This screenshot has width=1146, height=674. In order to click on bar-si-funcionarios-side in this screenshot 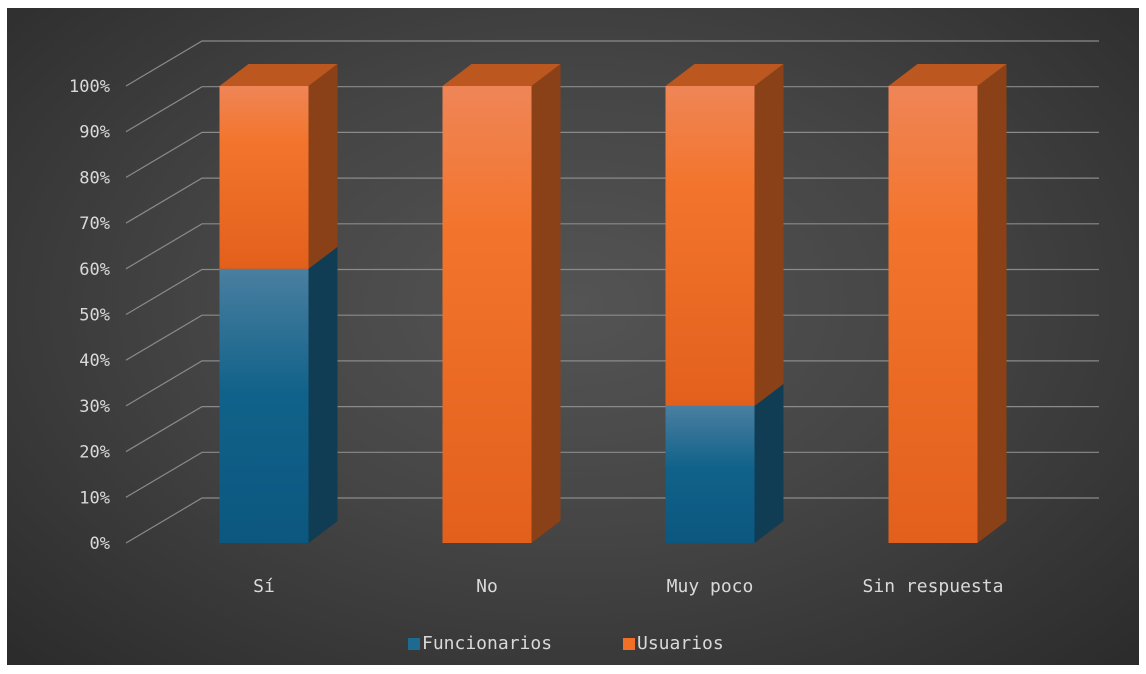, I will do `click(323, 395)`.